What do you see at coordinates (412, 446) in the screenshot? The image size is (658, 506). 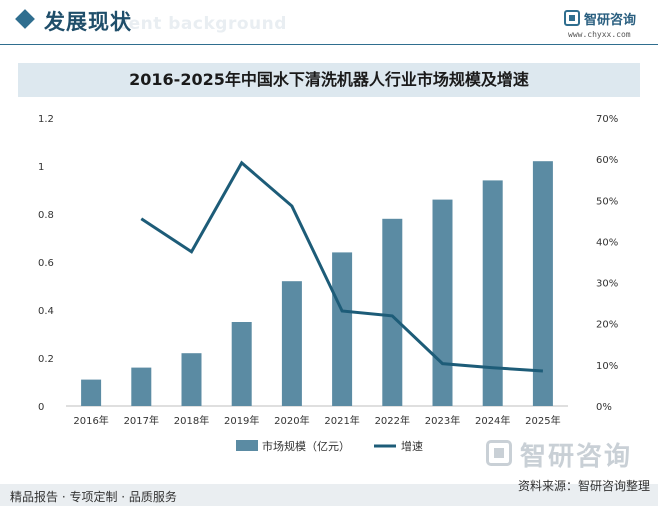 I see `legend-label-growth: 增速` at bounding box center [412, 446].